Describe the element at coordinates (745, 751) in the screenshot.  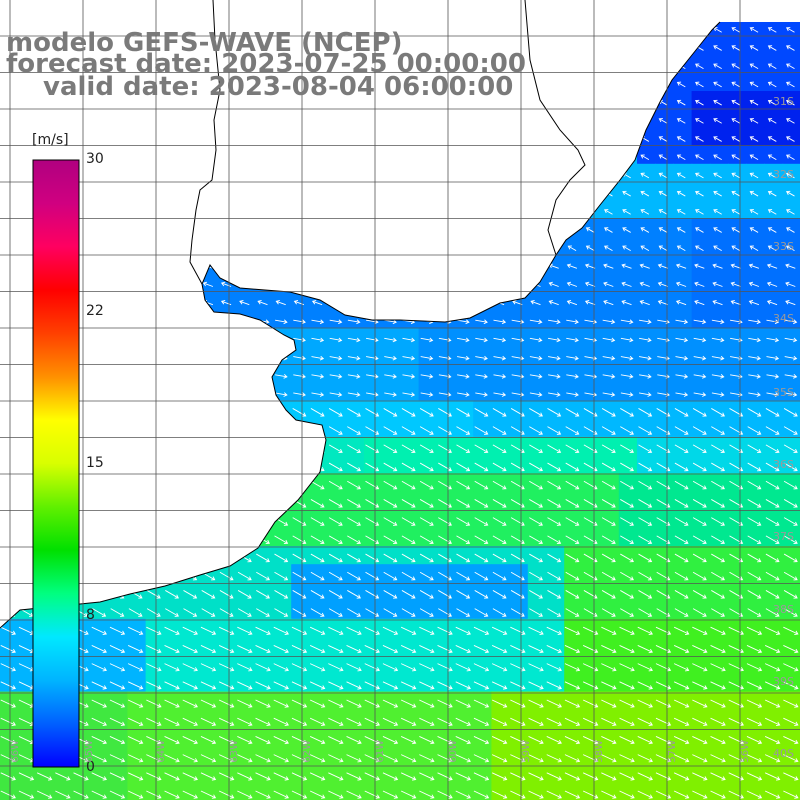
I see `lon-label: 56W` at that location.